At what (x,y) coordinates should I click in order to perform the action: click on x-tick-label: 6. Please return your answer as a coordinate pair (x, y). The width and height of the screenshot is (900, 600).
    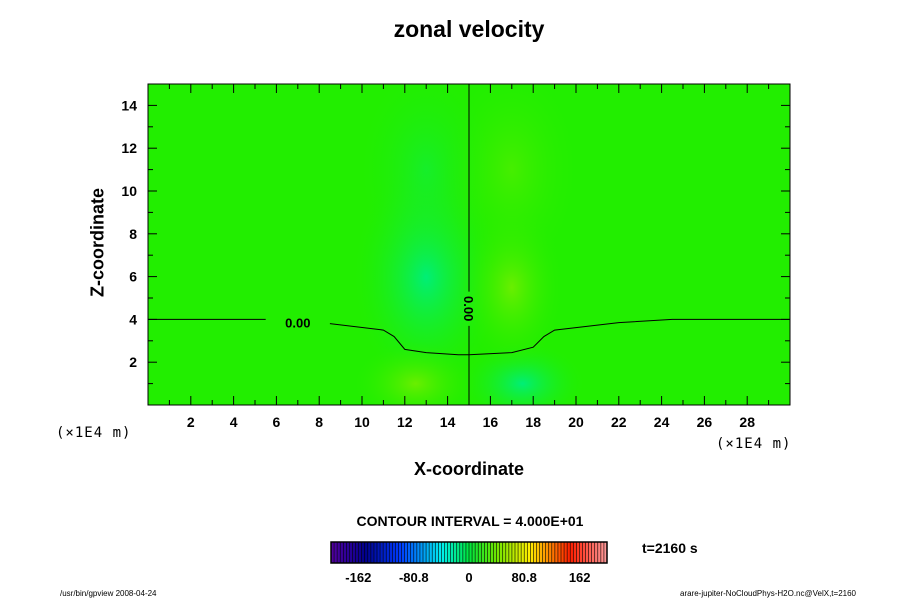
    Looking at the image, I should click on (277, 422).